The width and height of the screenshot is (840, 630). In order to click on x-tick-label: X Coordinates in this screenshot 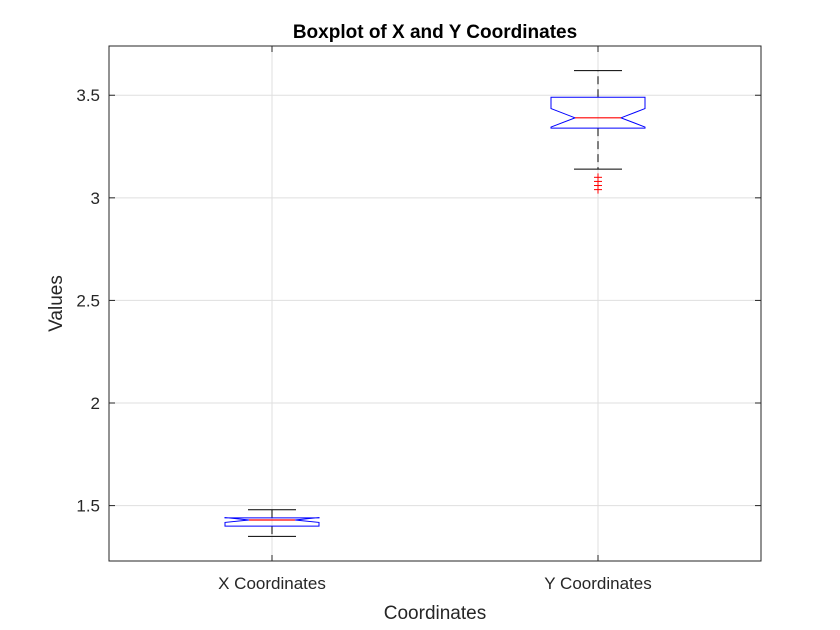, I will do `click(272, 583)`.